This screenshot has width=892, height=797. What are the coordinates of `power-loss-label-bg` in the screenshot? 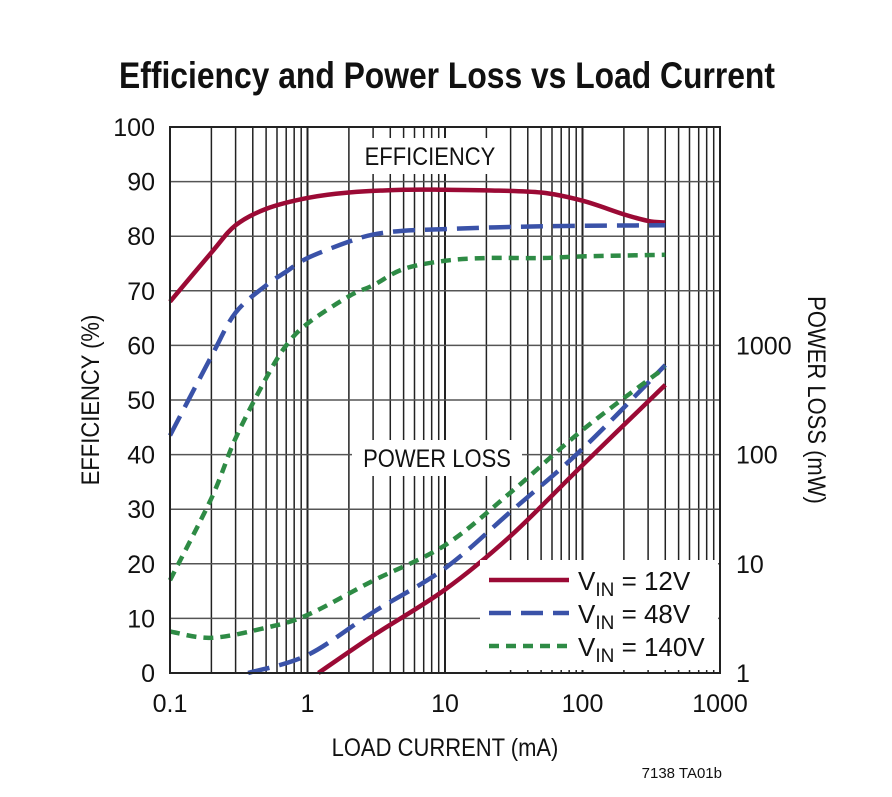 It's located at (437, 458).